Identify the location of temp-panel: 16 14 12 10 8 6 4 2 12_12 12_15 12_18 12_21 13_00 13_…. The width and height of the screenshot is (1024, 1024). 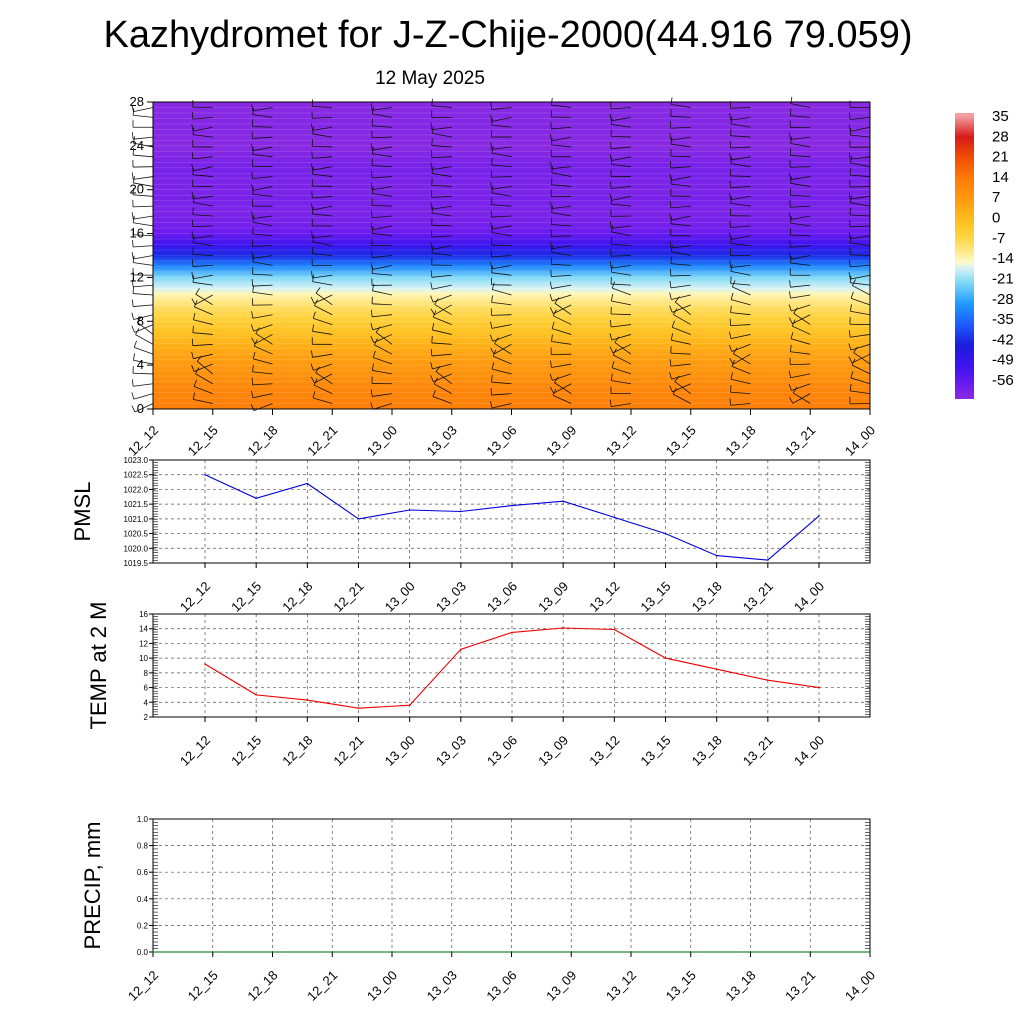
(478, 685).